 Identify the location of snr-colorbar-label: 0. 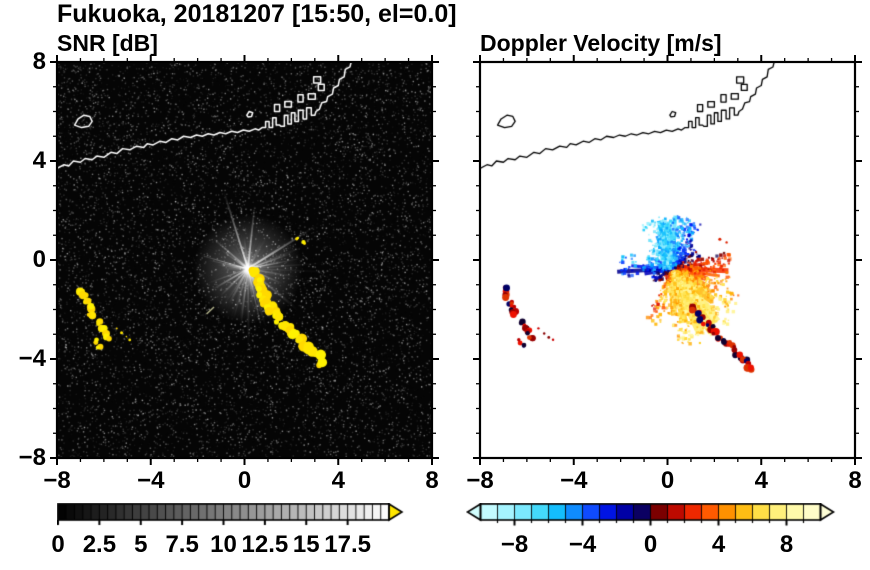
(58, 544).